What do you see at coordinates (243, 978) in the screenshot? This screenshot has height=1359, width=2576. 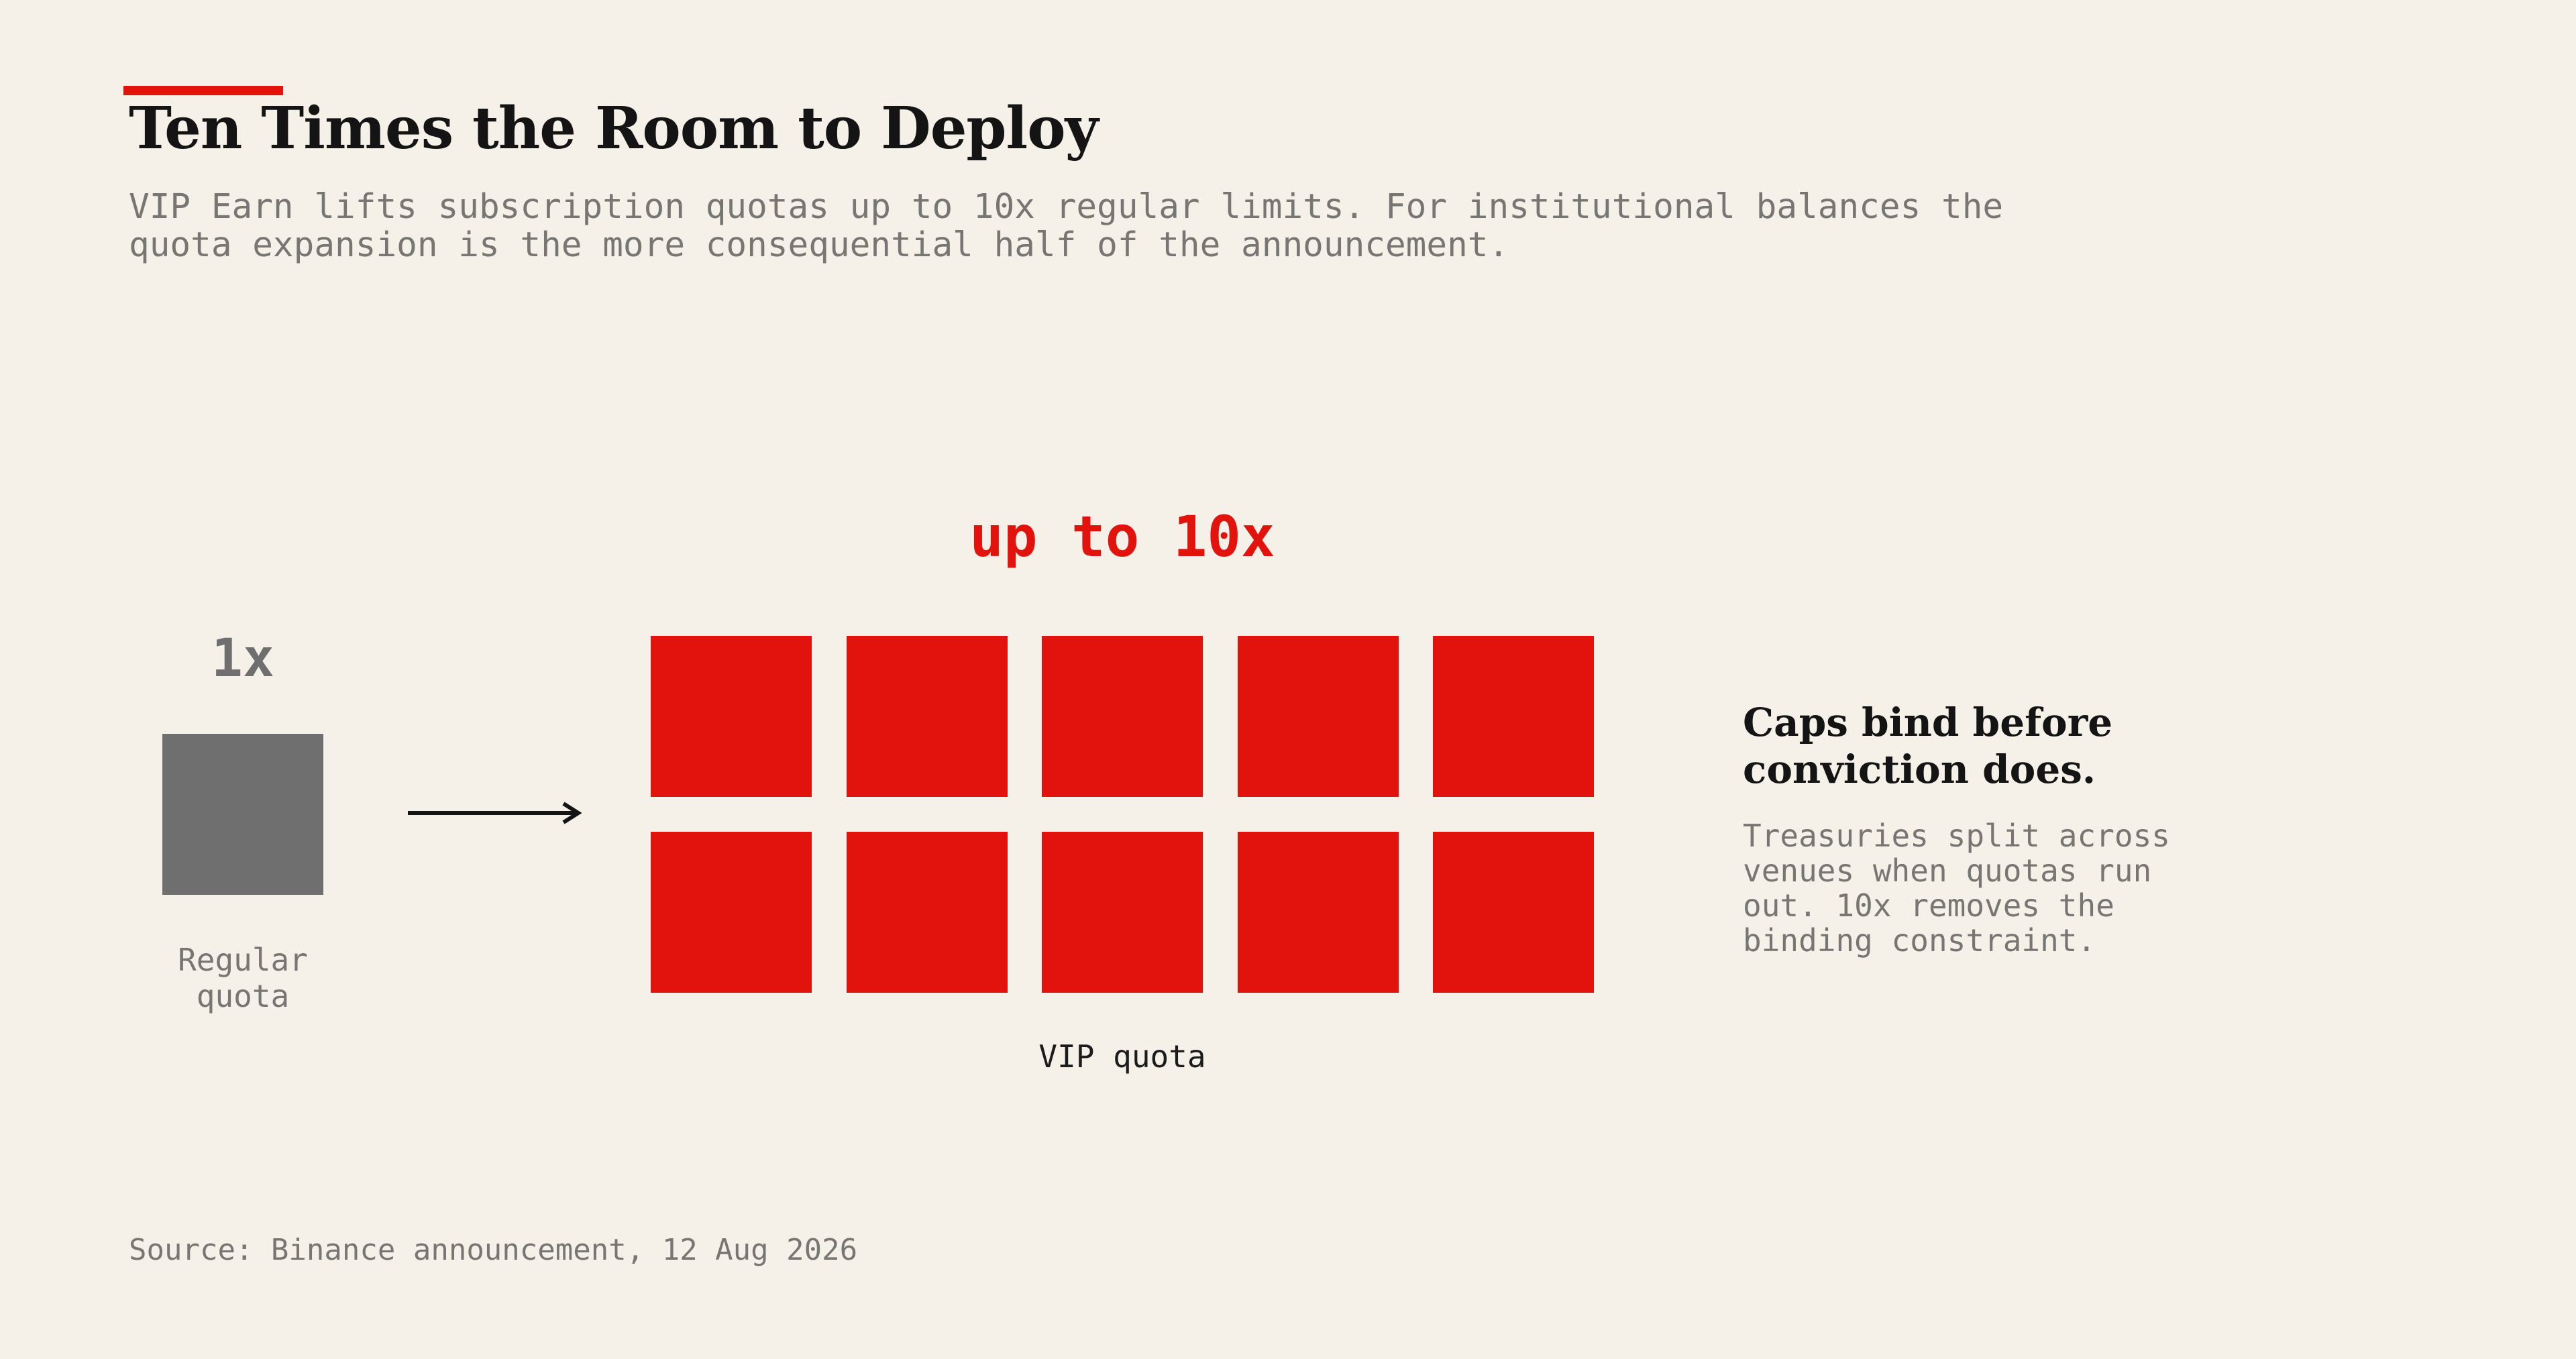 I see `regular-quota-caption: Regular quota` at bounding box center [243, 978].